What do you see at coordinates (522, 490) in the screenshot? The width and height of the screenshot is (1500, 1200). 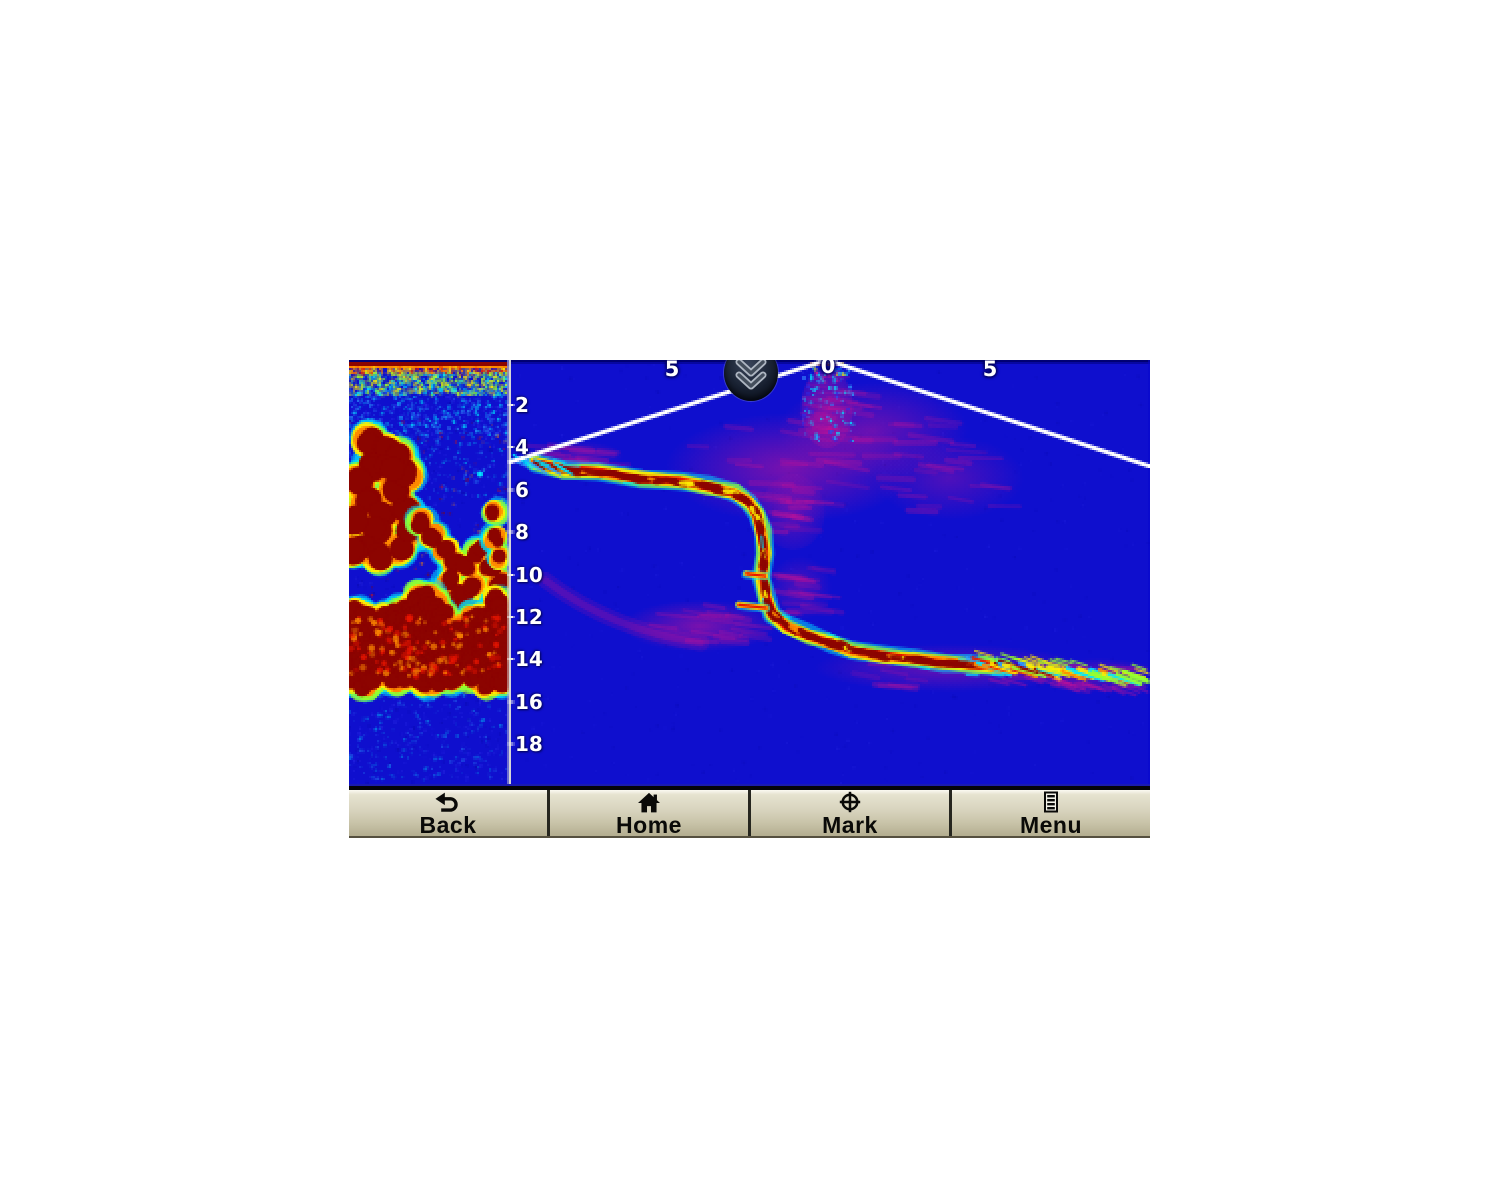 I see `depth-label-6: 6` at bounding box center [522, 490].